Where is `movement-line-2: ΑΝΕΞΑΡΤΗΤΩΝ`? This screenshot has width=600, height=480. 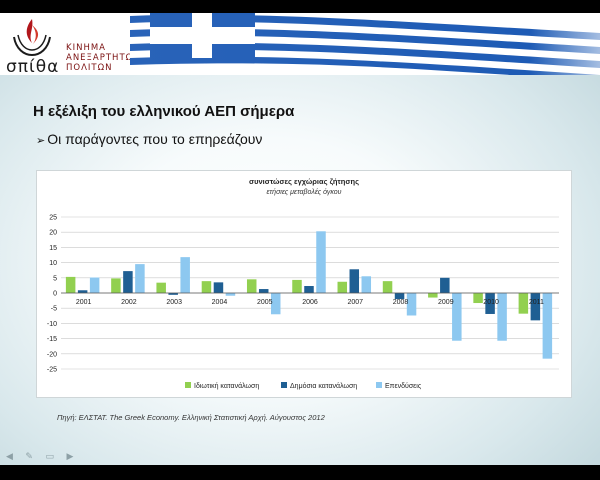
movement-line-2: ΑΝΕΞΑΡΤΗΤΩΝ is located at coordinates (103, 58).